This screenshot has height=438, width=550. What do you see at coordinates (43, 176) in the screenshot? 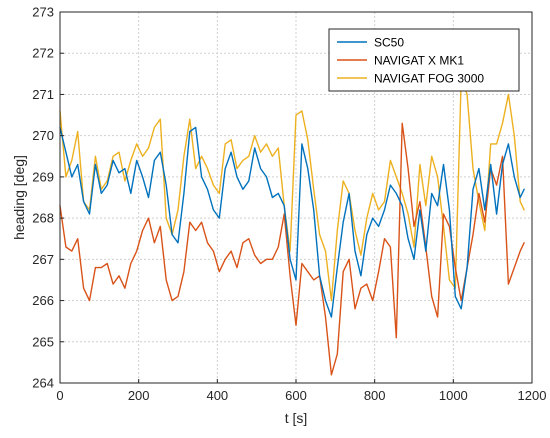
I see `y-tick-label: 269` at bounding box center [43, 176].